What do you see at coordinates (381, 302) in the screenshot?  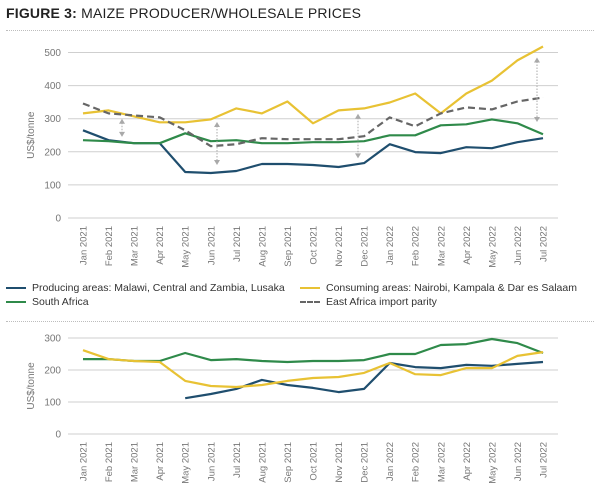 I see `legend-label-import-parity: East Africa import parity` at bounding box center [381, 302].